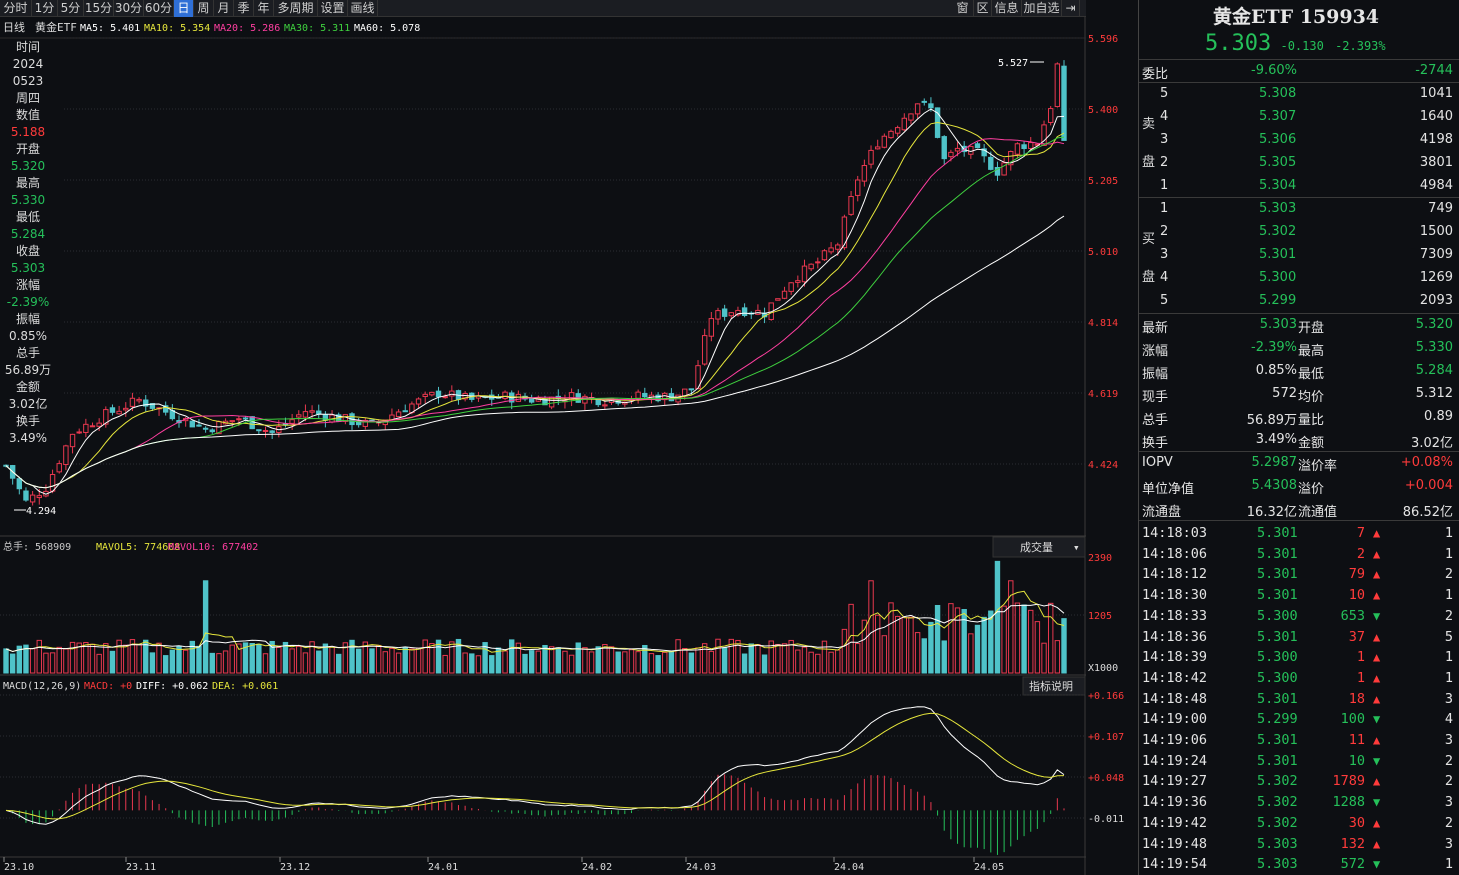  What do you see at coordinates (1299, 637) in the screenshot?
I see `tick-row: 14:18:36 5.301 37 ▲ 5` at bounding box center [1299, 637].